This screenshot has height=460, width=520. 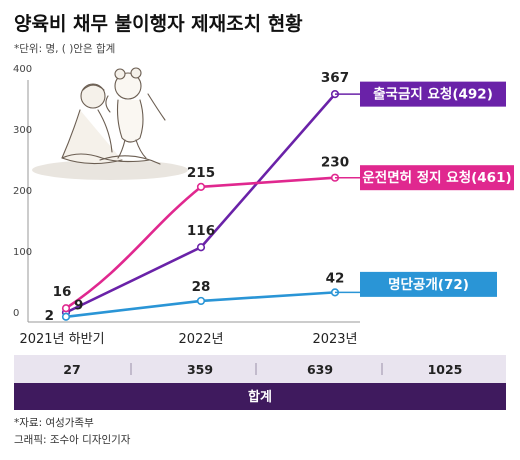 I want to click on series-label: 운전면허 정지 요청(461), so click(x=436, y=177).